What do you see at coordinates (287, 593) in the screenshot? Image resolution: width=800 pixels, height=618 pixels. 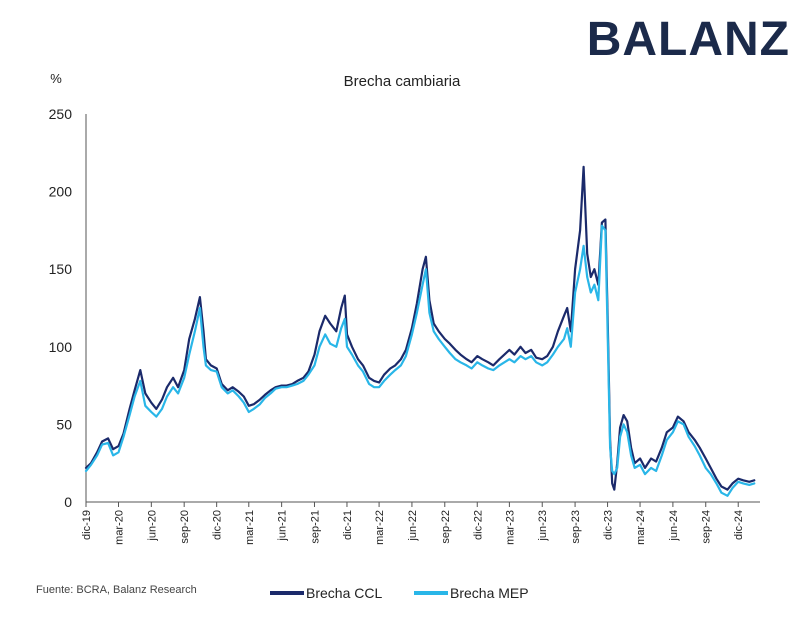 I see `legend-swatch-ccl` at bounding box center [287, 593].